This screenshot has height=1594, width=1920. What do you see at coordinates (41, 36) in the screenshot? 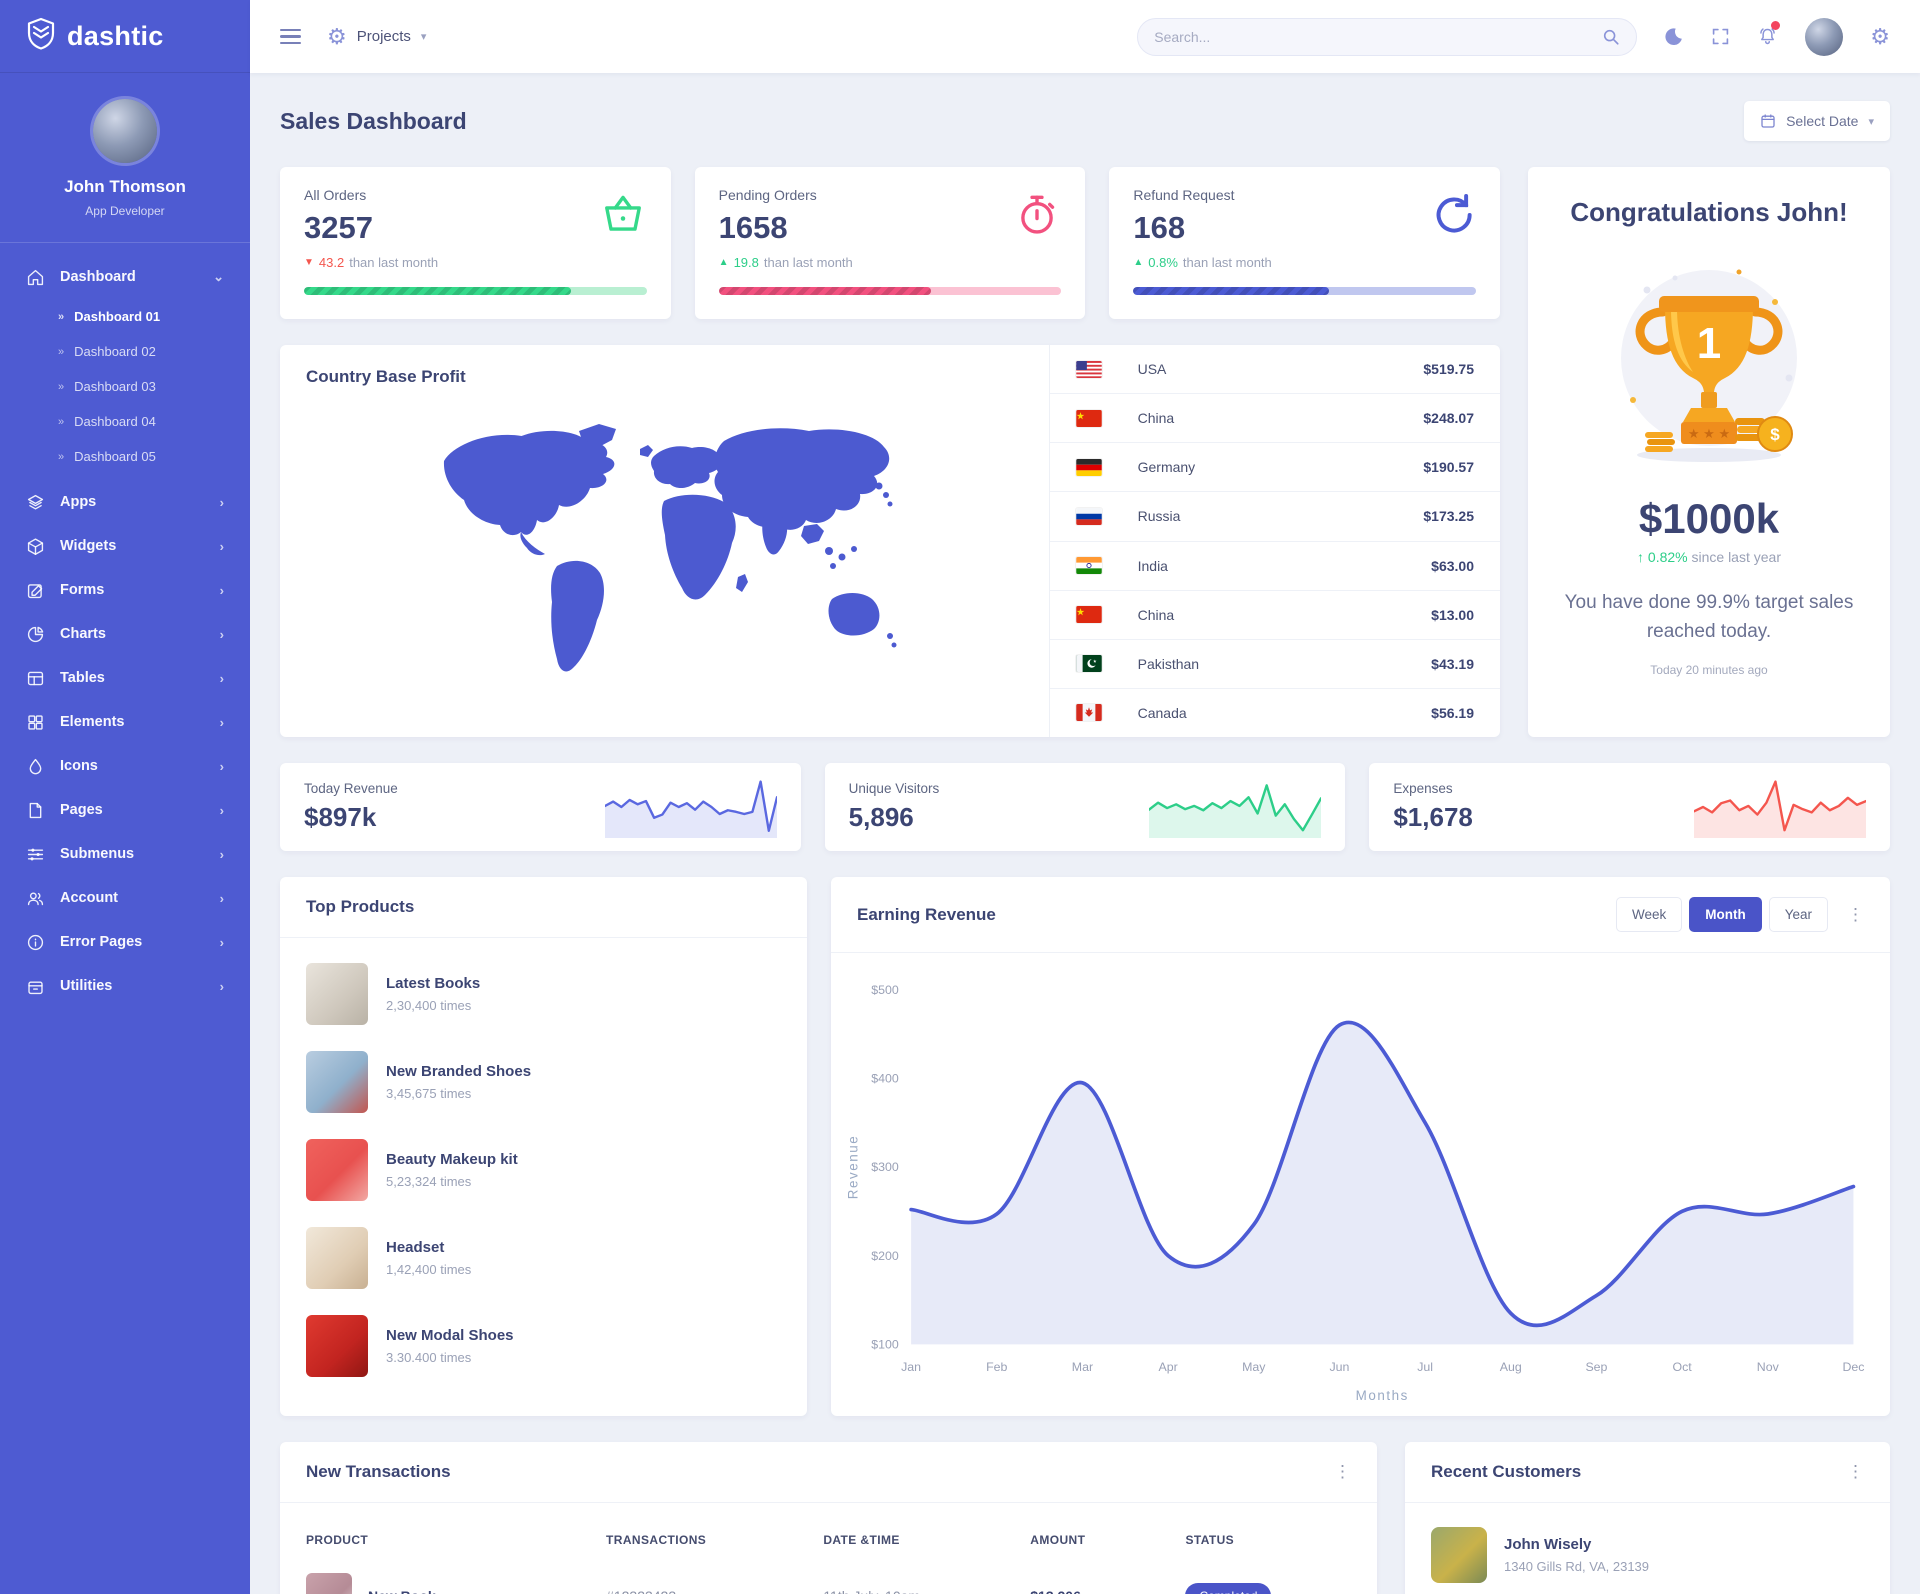
I see `brand-shield-icon` at bounding box center [41, 36].